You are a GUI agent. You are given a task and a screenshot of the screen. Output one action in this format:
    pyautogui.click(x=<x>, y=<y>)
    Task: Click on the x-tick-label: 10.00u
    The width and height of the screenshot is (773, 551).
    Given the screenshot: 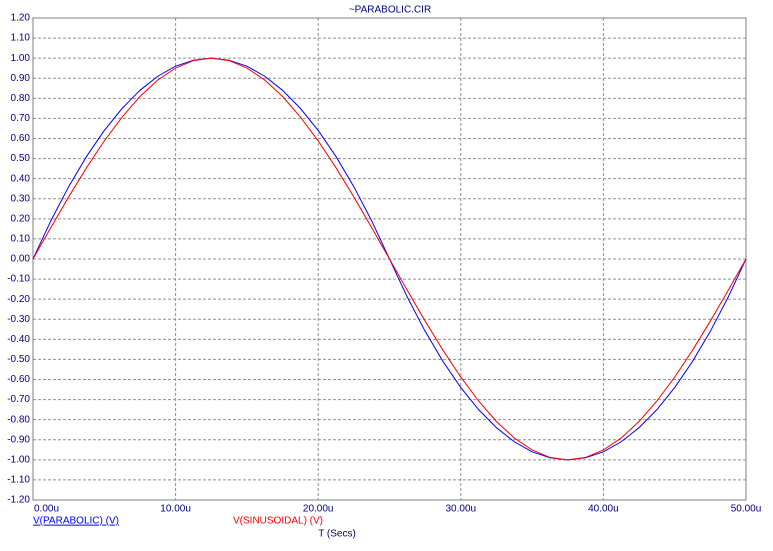 What is the action you would take?
    pyautogui.click(x=175, y=509)
    